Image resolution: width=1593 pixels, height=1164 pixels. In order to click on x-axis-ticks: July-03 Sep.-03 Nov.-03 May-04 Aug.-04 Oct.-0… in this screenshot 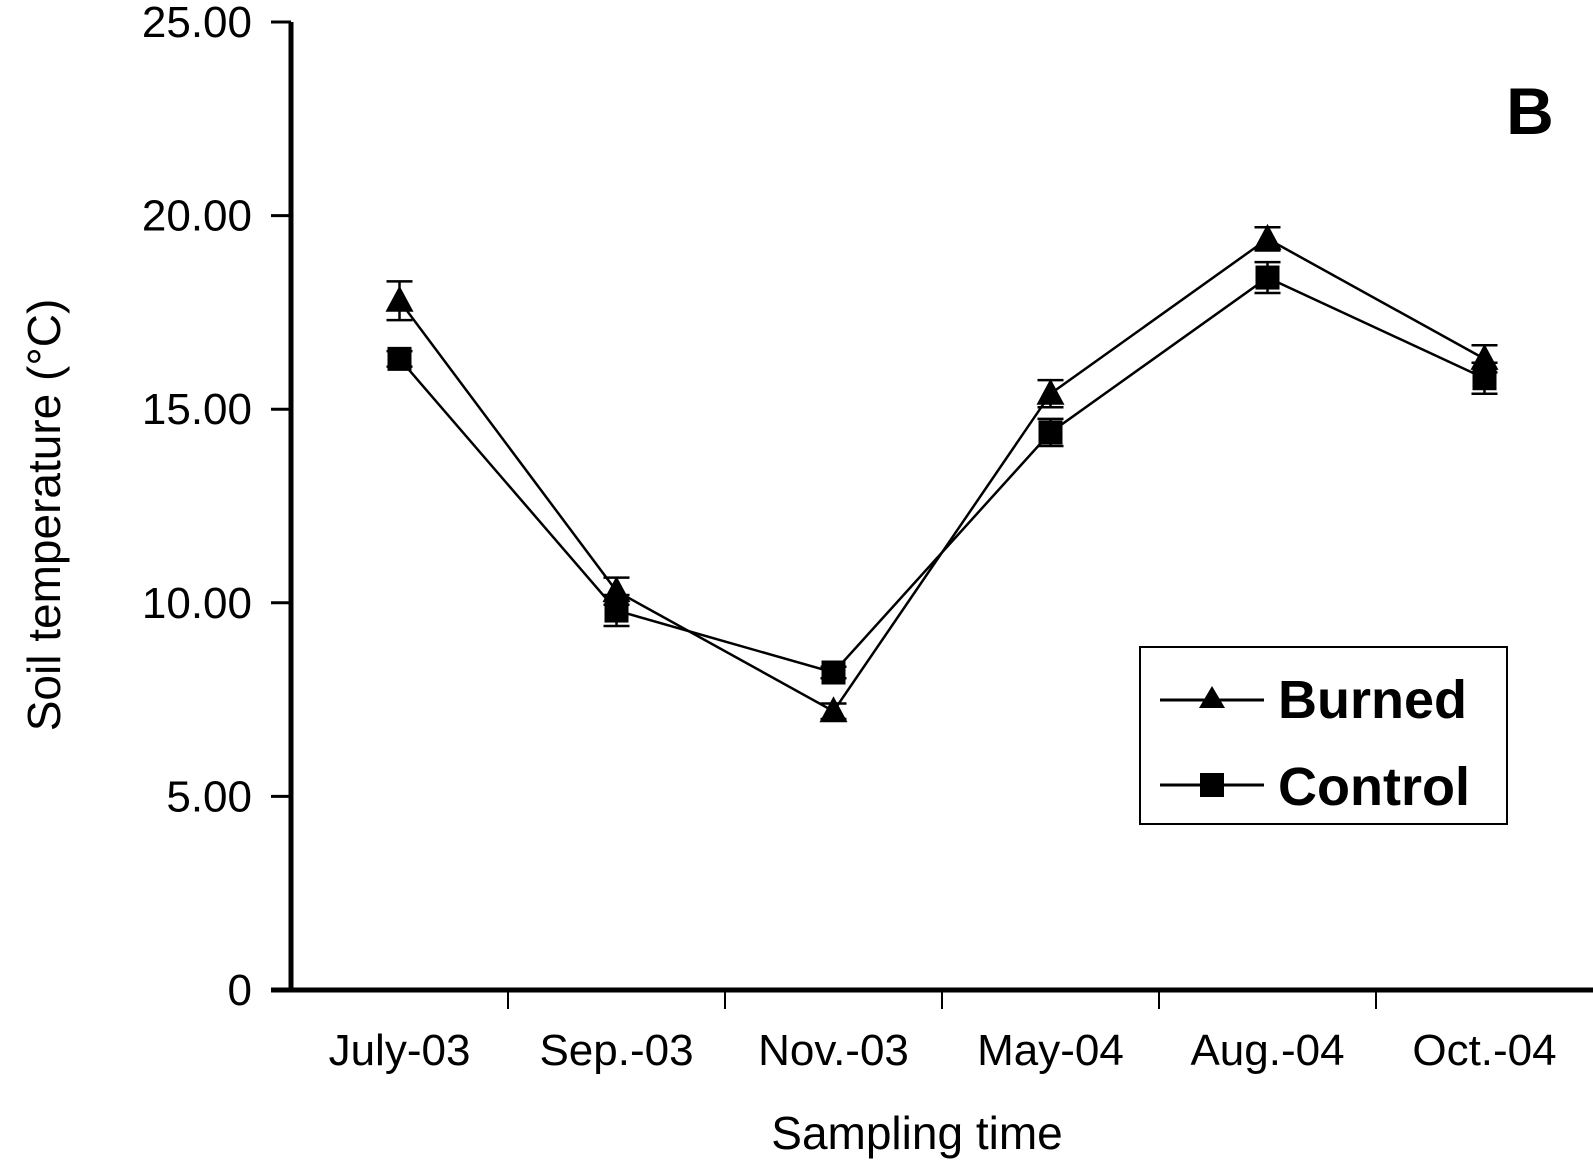, I will do `click(943, 1032)`.